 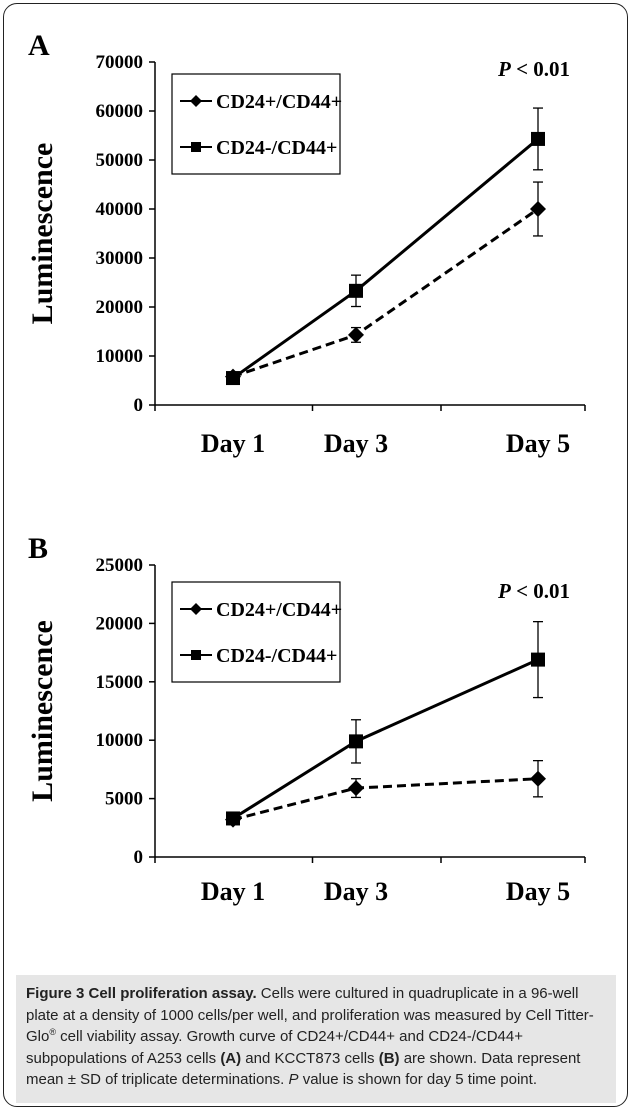 I want to click on caption-ref-a: (A), so click(x=231, y=1058).